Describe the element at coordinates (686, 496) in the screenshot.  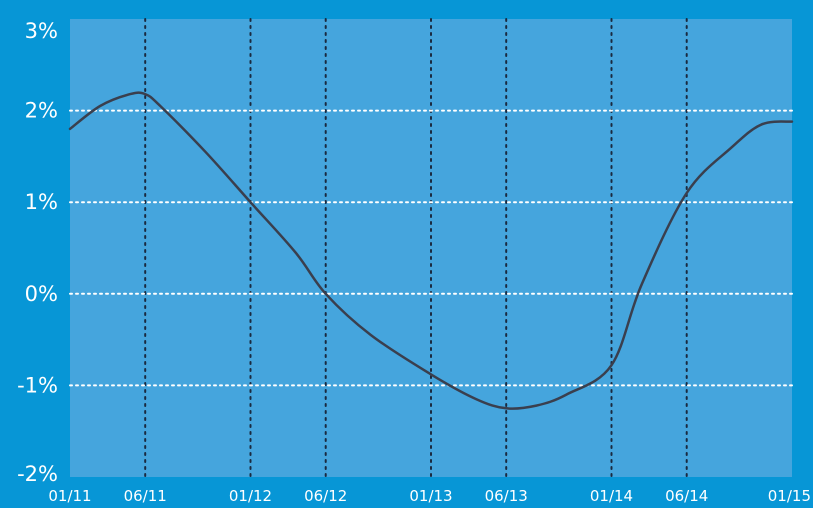
I see `x-tick-label: 06/14` at that location.